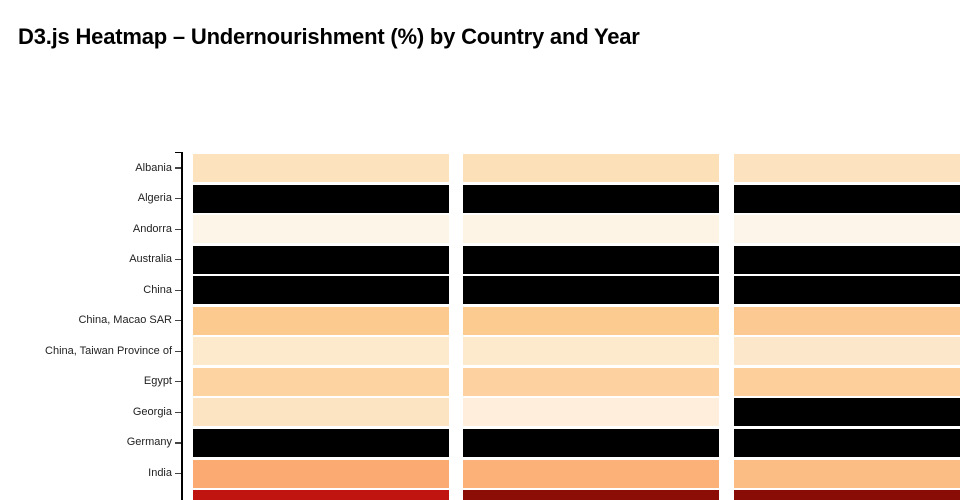 The image size is (960, 500). Describe the element at coordinates (108, 350) in the screenshot. I see `y-axis-label: China, Taiwan Province of` at that location.